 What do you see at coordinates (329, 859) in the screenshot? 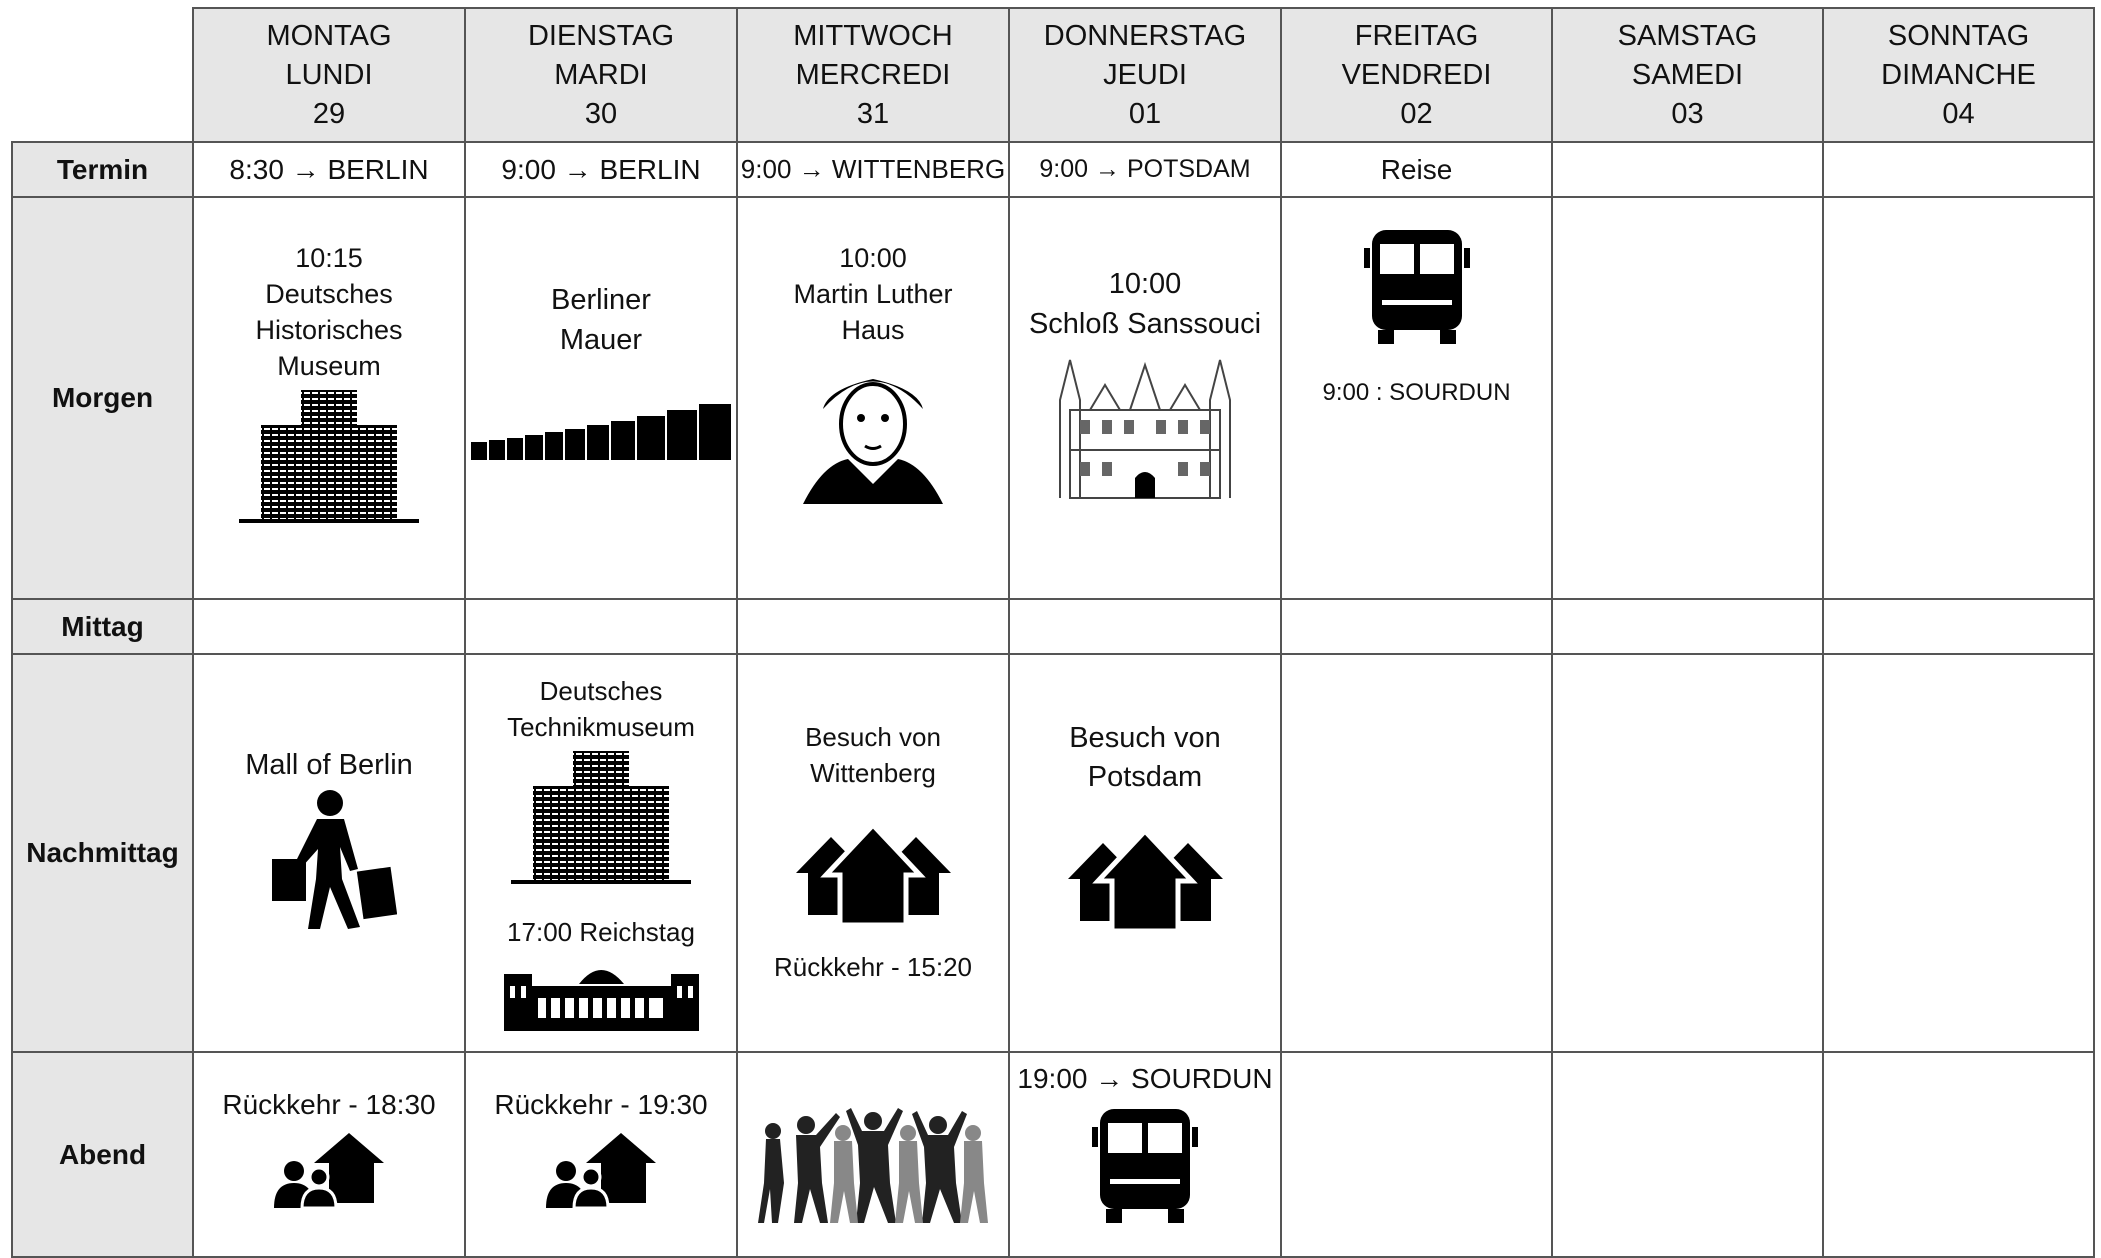
I see `shopper-icon` at bounding box center [329, 859].